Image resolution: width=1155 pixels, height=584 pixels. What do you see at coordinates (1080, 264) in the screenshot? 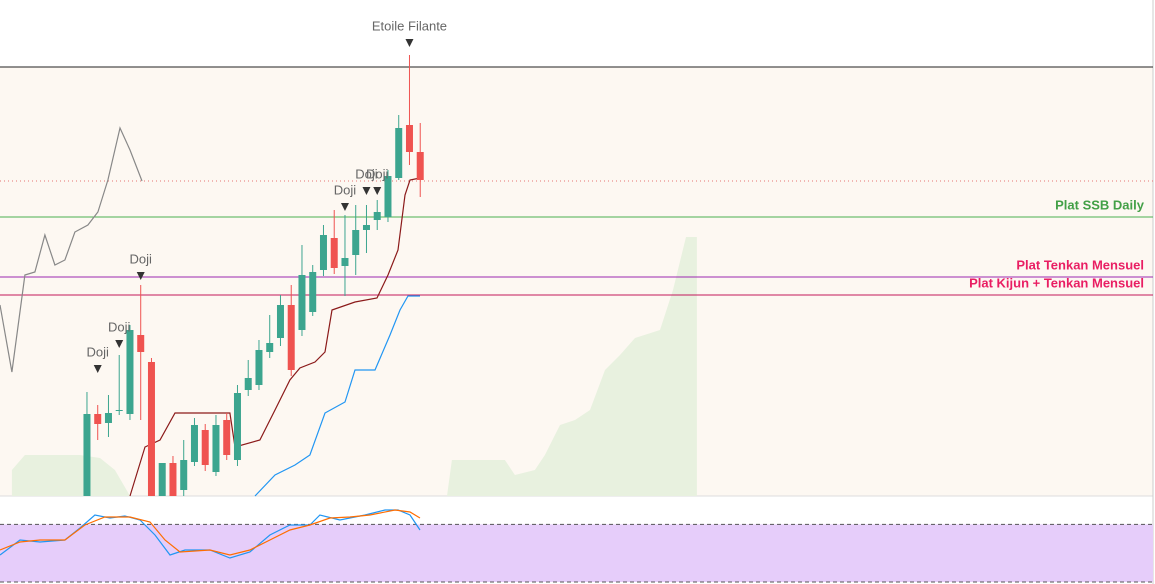
I see `level-label: Plat Tenkan Mensuel` at bounding box center [1080, 264].